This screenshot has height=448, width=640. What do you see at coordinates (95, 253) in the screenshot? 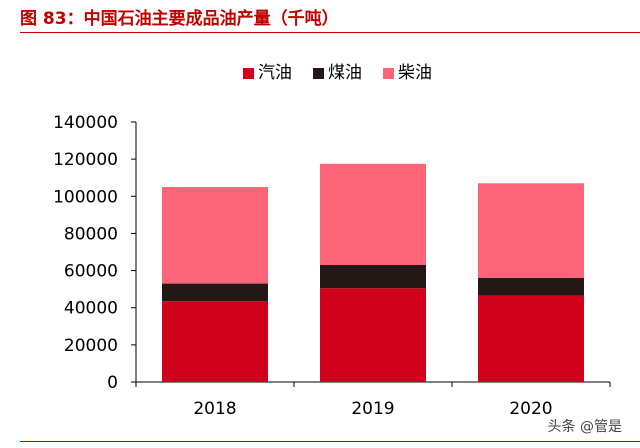
I see `y-axis: 0 20000 40000 60000 80000 100000 120000 140000` at bounding box center [95, 253].